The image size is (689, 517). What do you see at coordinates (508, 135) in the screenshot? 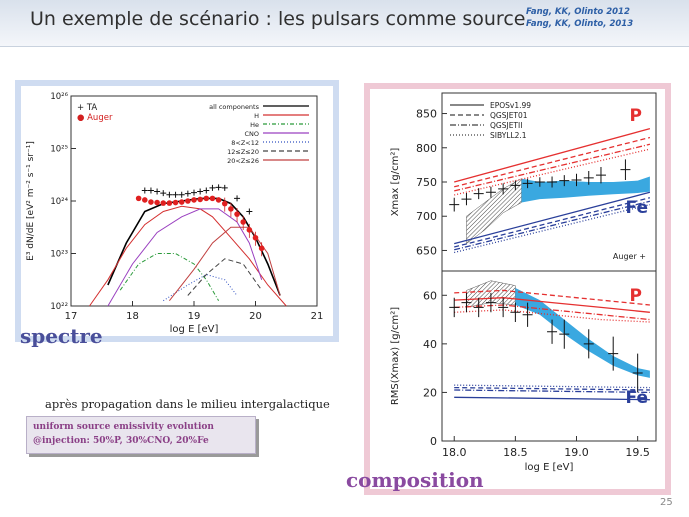
I see `xmax-legend-label: SIBYLL2.1` at bounding box center [508, 135].